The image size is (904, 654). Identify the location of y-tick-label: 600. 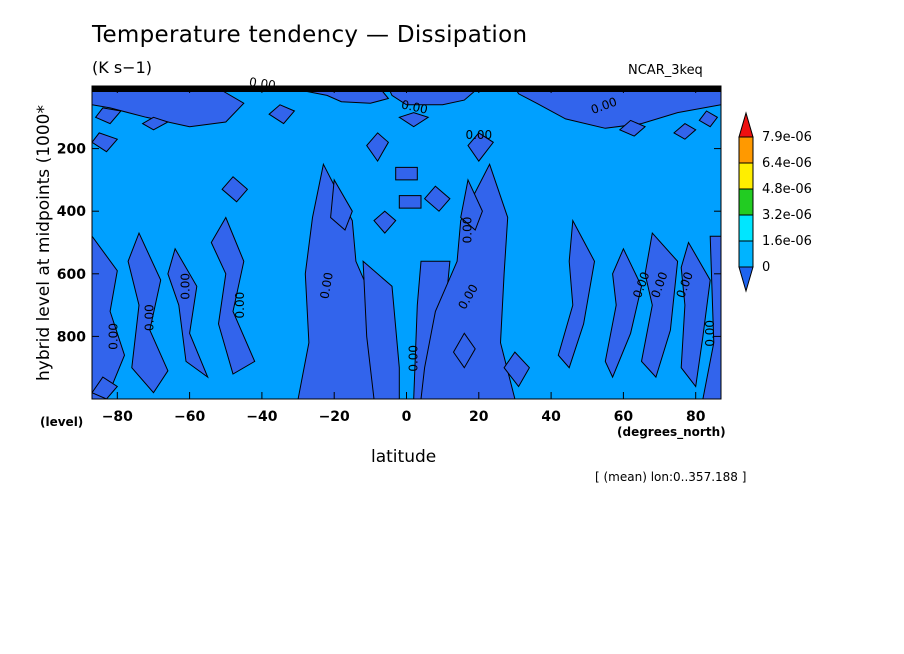
(71, 275).